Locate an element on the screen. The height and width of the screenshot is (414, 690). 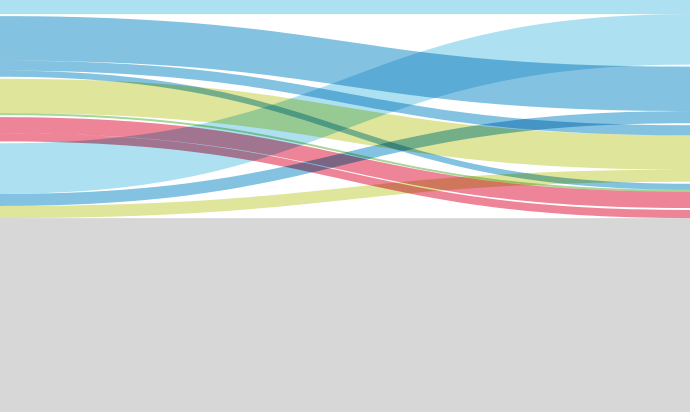
flow-l1-to-r1 is located at coordinates (345, 7).